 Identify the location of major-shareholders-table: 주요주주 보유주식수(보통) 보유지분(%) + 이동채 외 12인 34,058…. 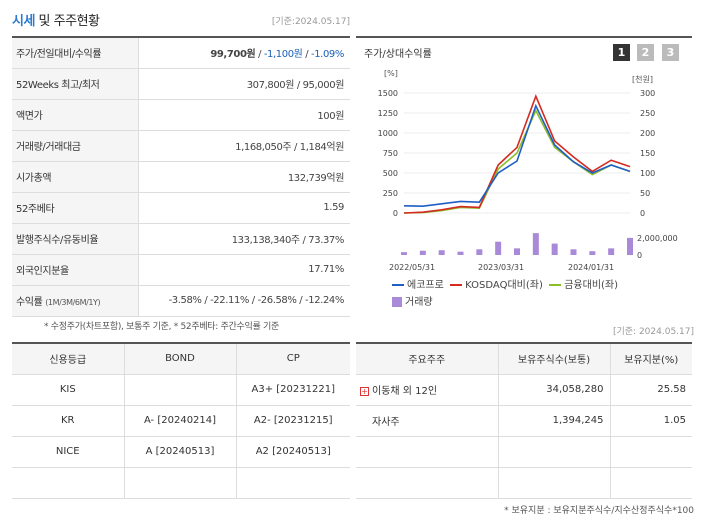
(524, 420).